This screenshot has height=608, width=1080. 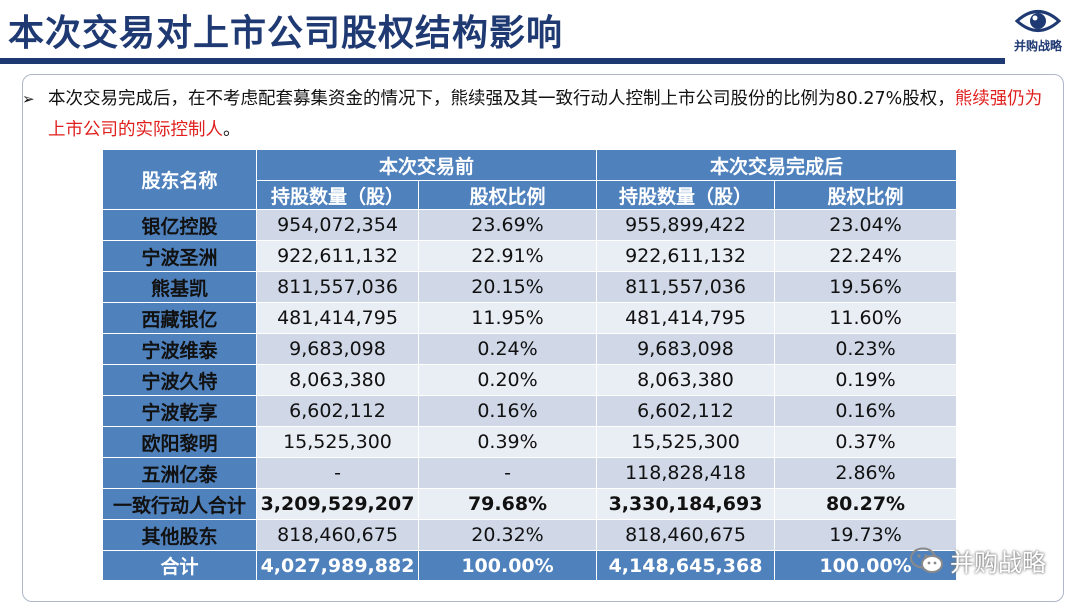 I want to click on table-row: 银亿控股 954,072,354 23.69% 955,899,422 23.04%, so click(x=530, y=225).